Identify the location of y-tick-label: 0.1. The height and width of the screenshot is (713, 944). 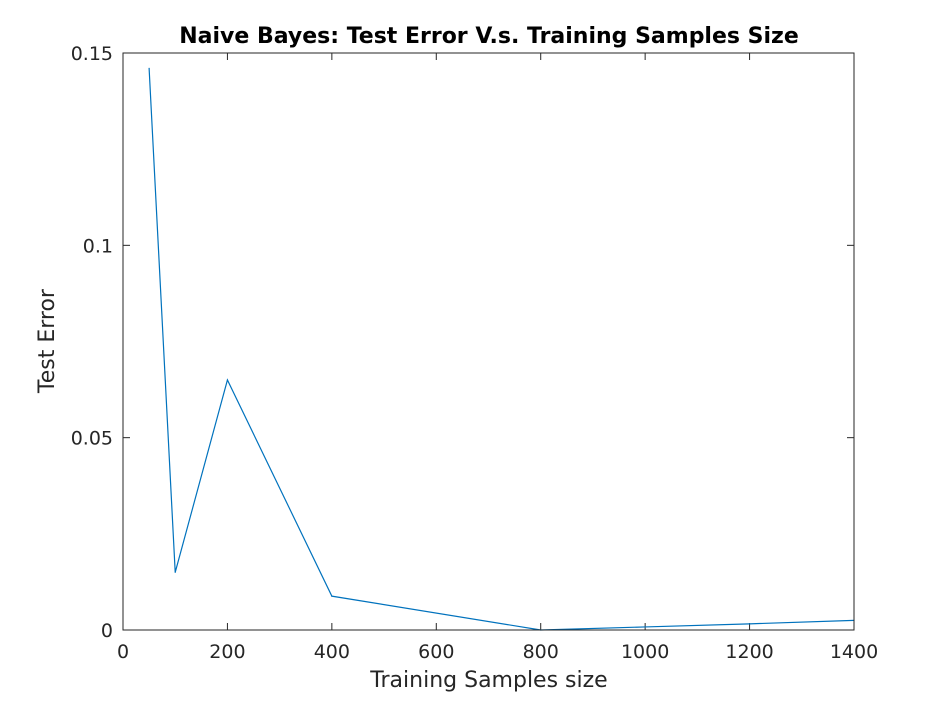
(98, 246).